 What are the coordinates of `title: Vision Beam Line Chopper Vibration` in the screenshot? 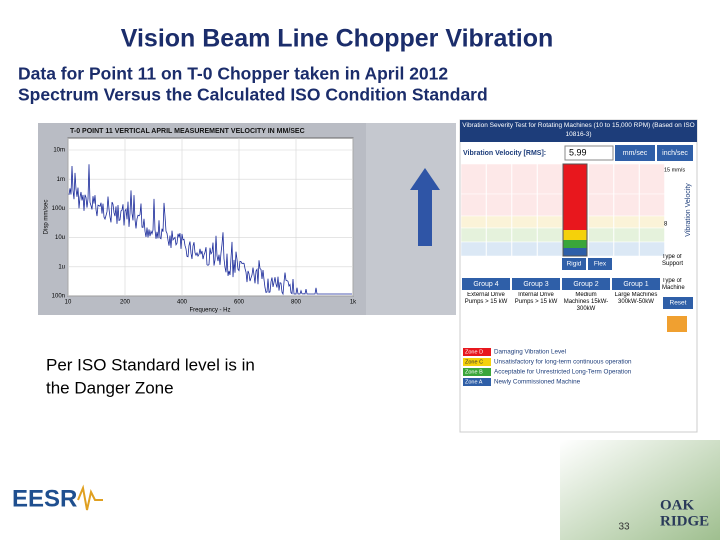 It's located at (337, 39).